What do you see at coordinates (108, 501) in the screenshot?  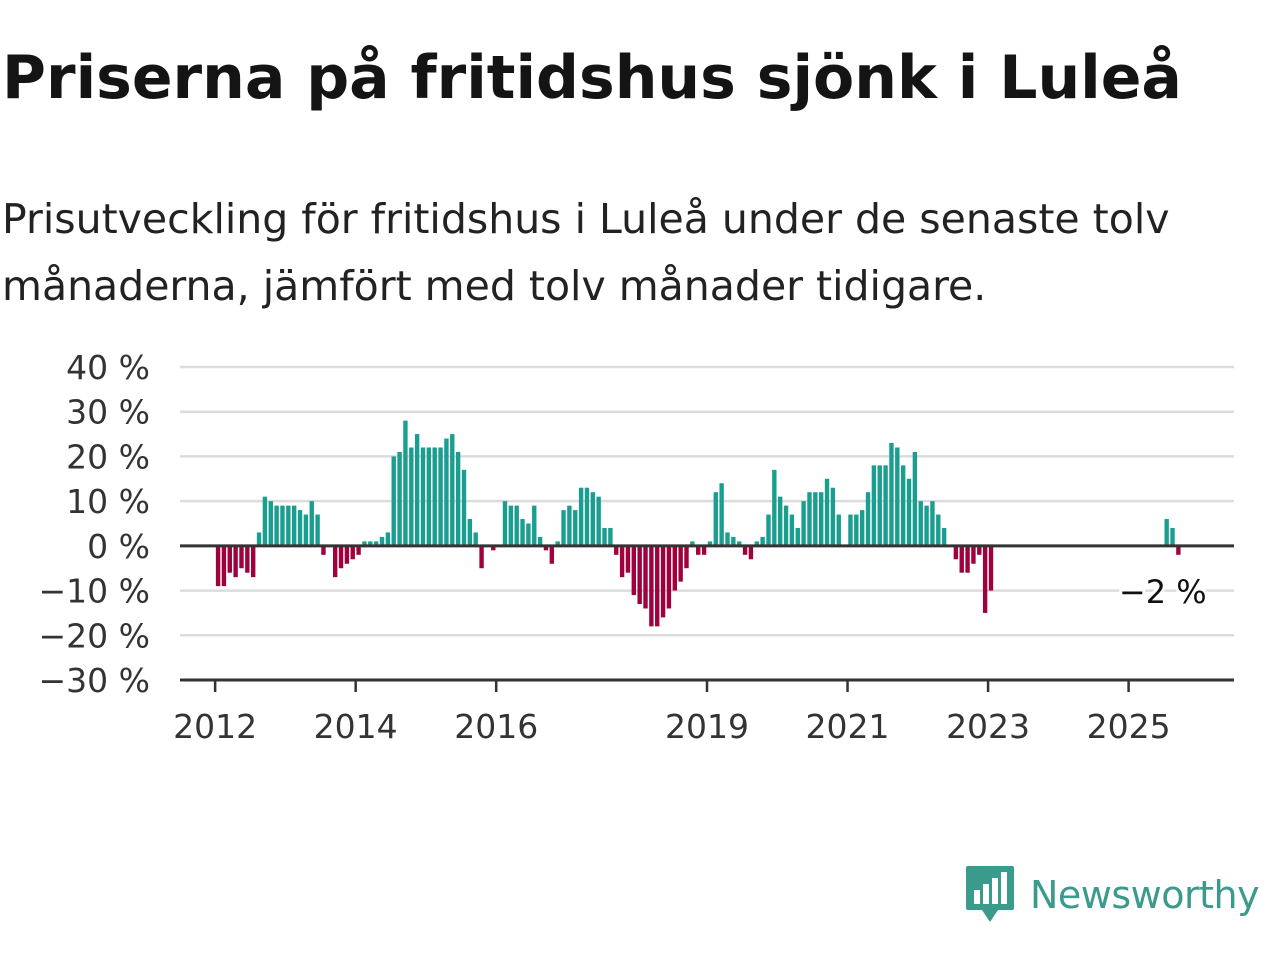 I see `y-tick-label: 10 %` at bounding box center [108, 501].